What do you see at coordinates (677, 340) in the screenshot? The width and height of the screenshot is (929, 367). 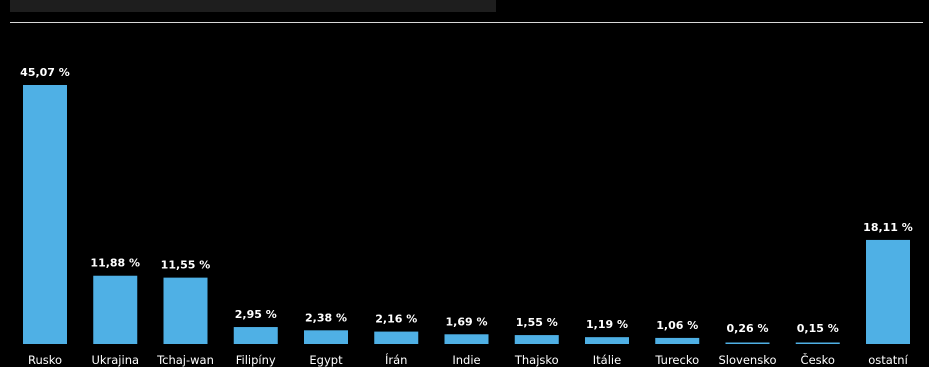 I see `bar-turecko` at bounding box center [677, 340].